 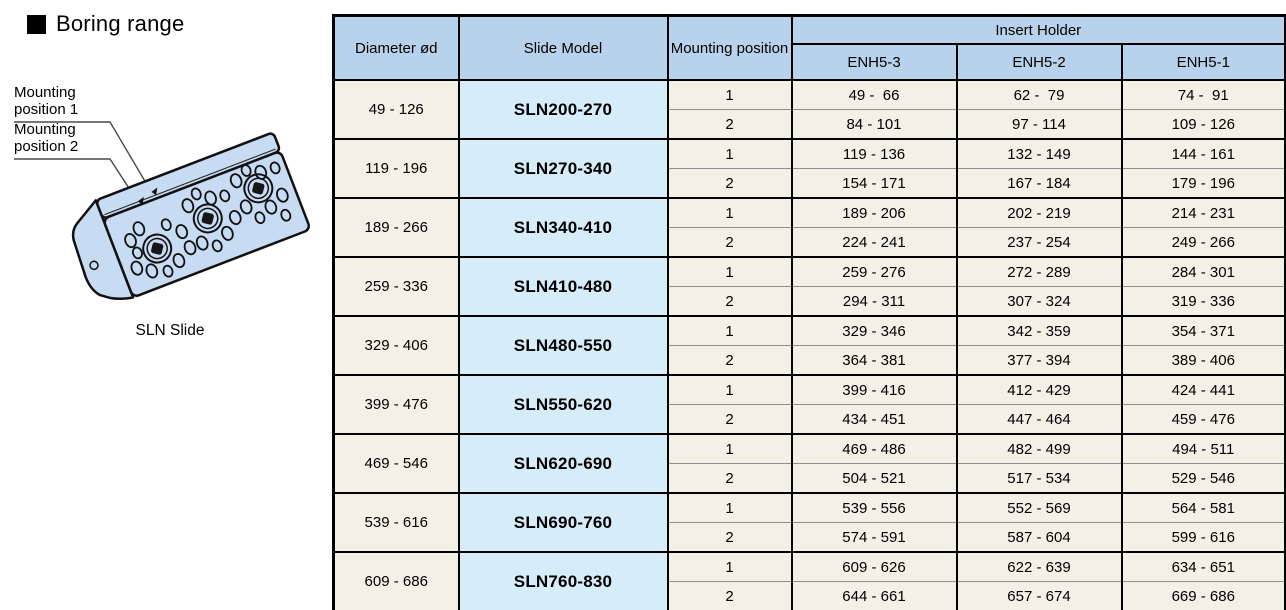 I want to click on leader-lines, so click(x=82, y=160).